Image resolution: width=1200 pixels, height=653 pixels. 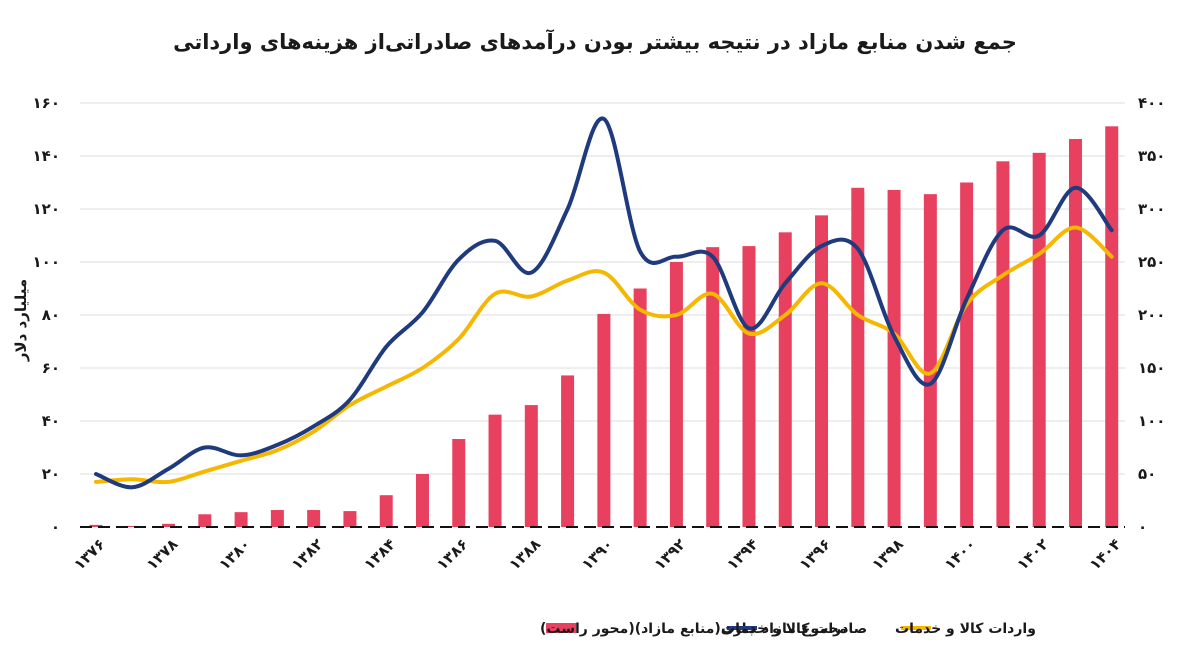 I want to click on y-right-tick-label: ۲۰۰, so click(x=1151, y=315).